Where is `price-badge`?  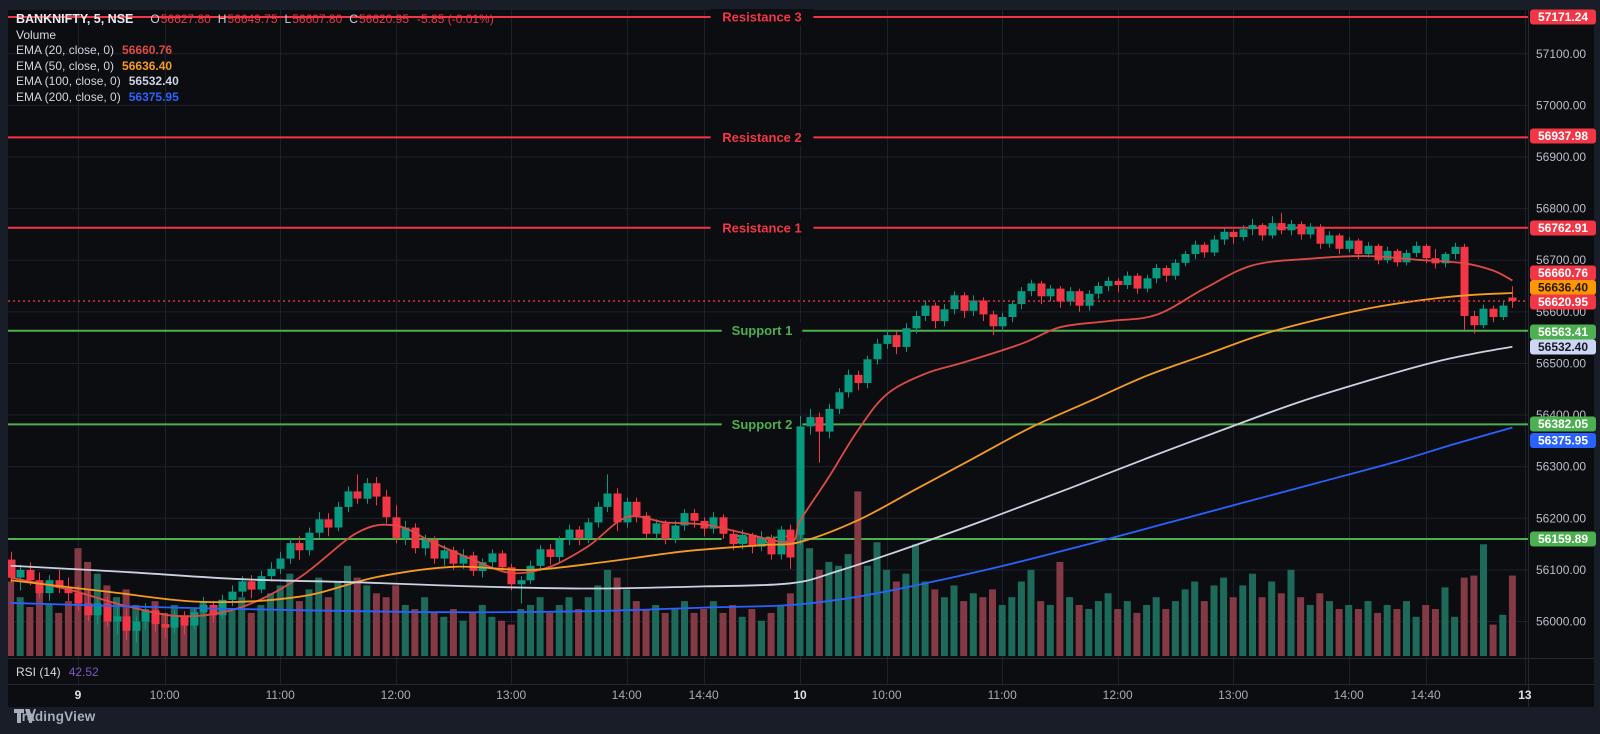 price-badge is located at coordinates (1563, 539).